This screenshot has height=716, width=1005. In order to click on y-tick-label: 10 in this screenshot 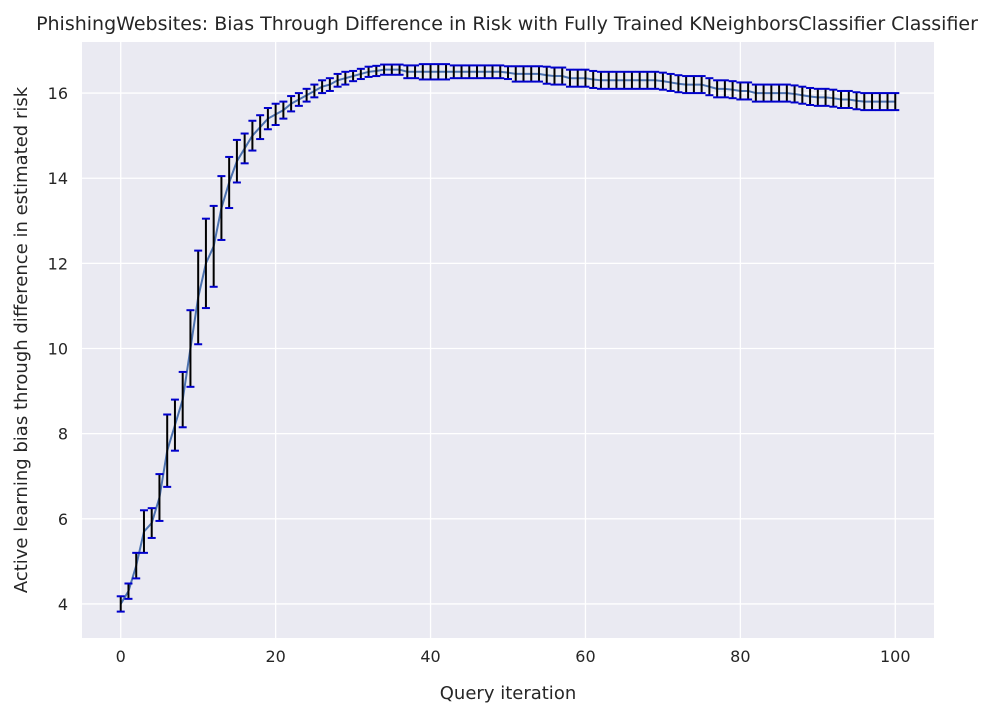, I will do `click(58, 349)`.